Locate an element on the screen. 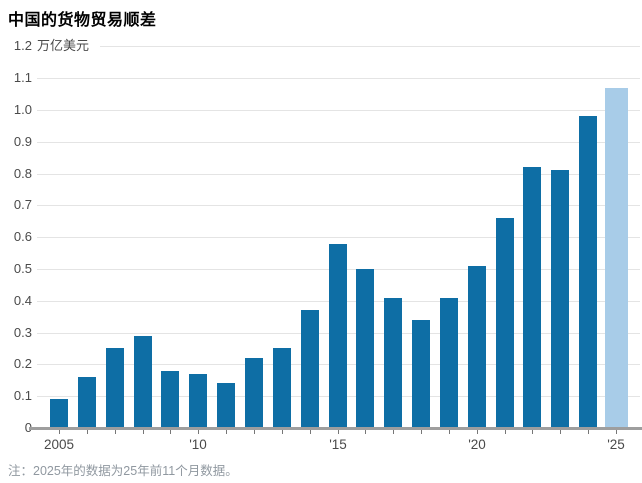  y-tick-label-1.1: 1.1 is located at coordinates (22, 77).